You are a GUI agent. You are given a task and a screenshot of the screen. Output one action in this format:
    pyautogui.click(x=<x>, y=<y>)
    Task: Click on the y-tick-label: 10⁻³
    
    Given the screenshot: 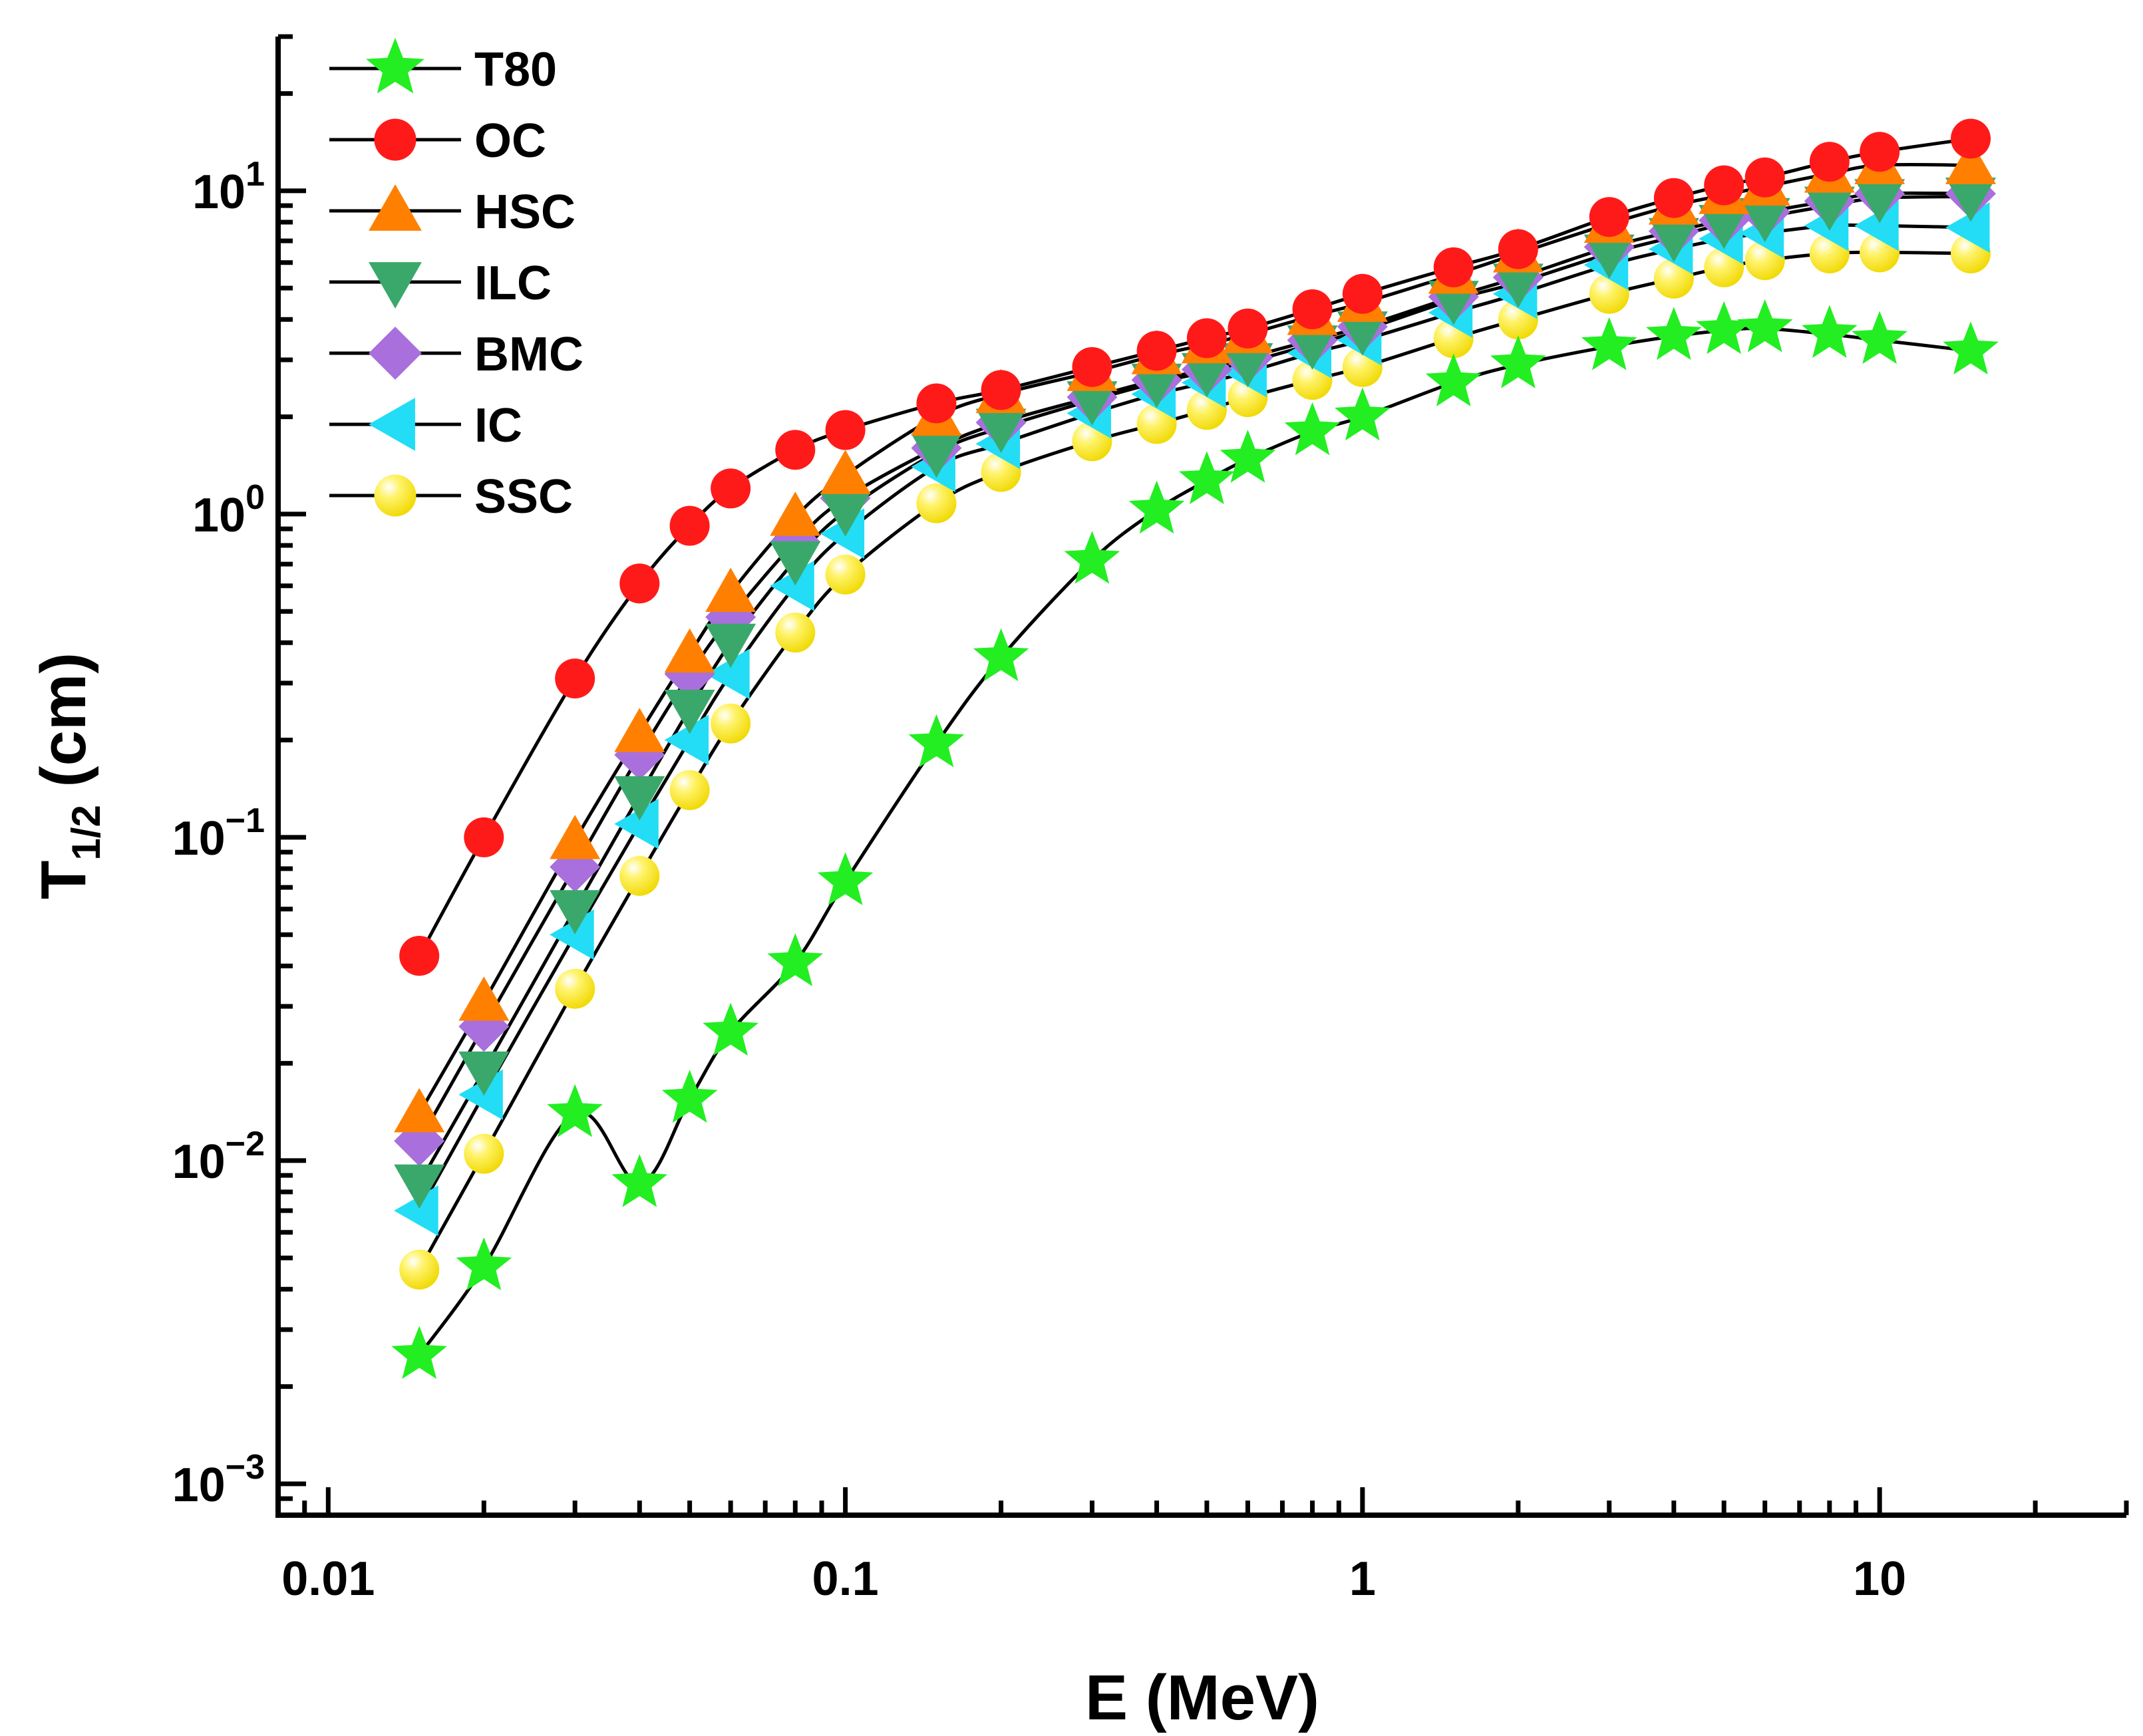 What is the action you would take?
    pyautogui.click(x=218, y=1480)
    